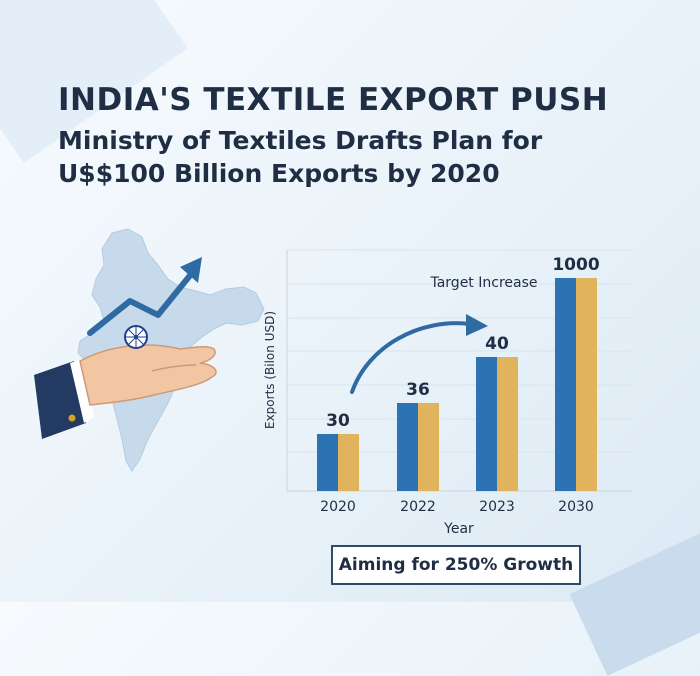  I want to click on footer-callout: Aiming for 250% Growth, so click(456, 565).